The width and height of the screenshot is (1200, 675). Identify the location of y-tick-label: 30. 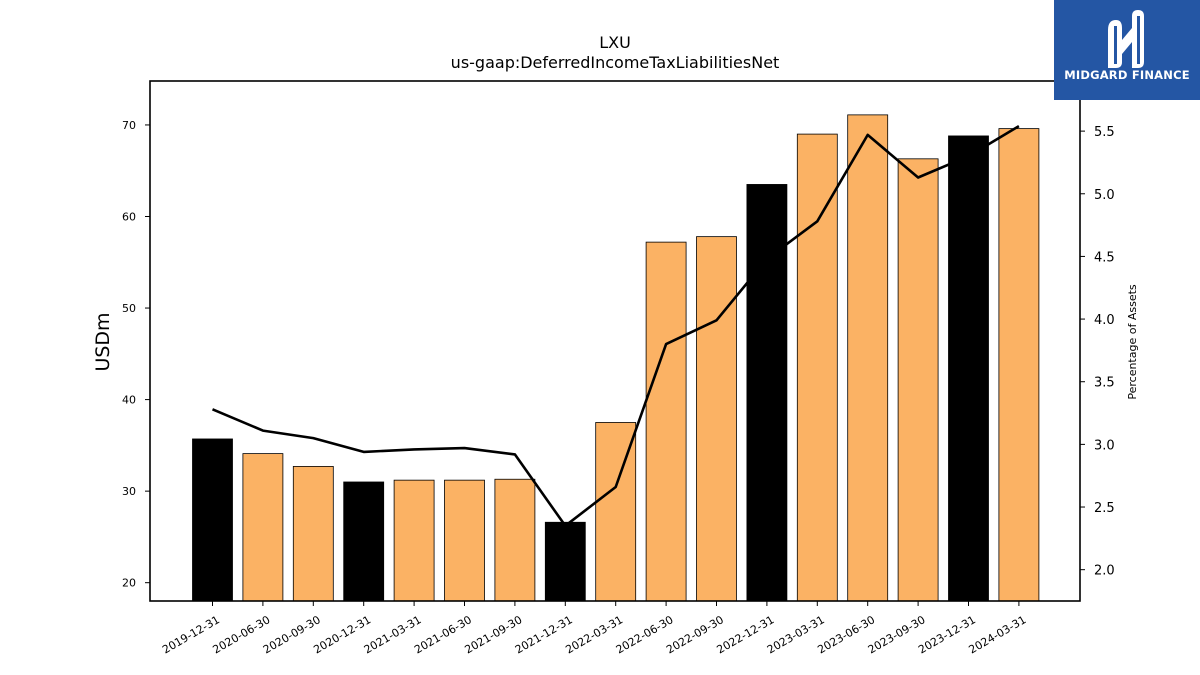
(129, 491).